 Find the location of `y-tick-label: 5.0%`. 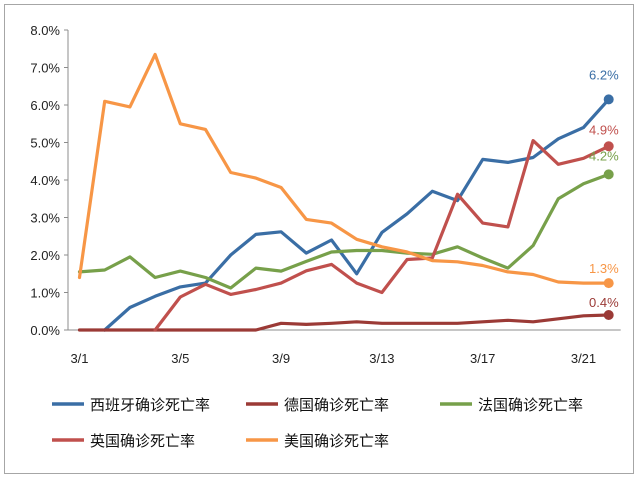

y-tick-label: 5.0% is located at coordinates (45, 143).